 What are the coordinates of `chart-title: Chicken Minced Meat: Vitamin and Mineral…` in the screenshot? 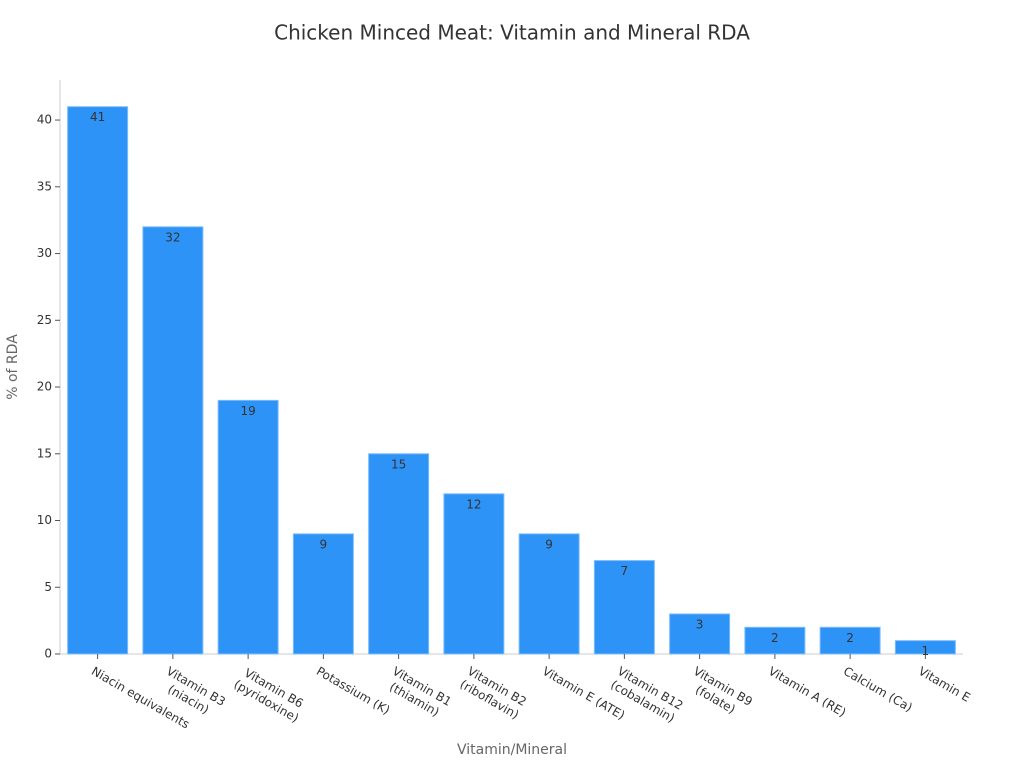 It's located at (512, 33).